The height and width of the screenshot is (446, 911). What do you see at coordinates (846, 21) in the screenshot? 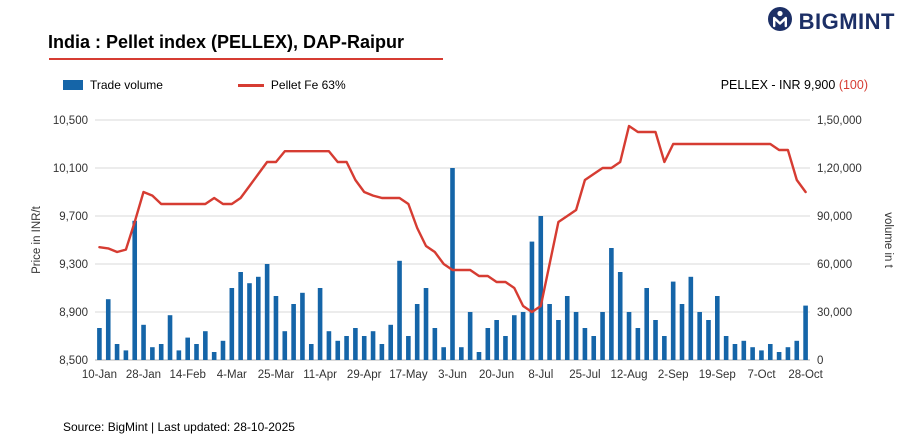
I see `brand-name: BIGMINT` at bounding box center [846, 21].